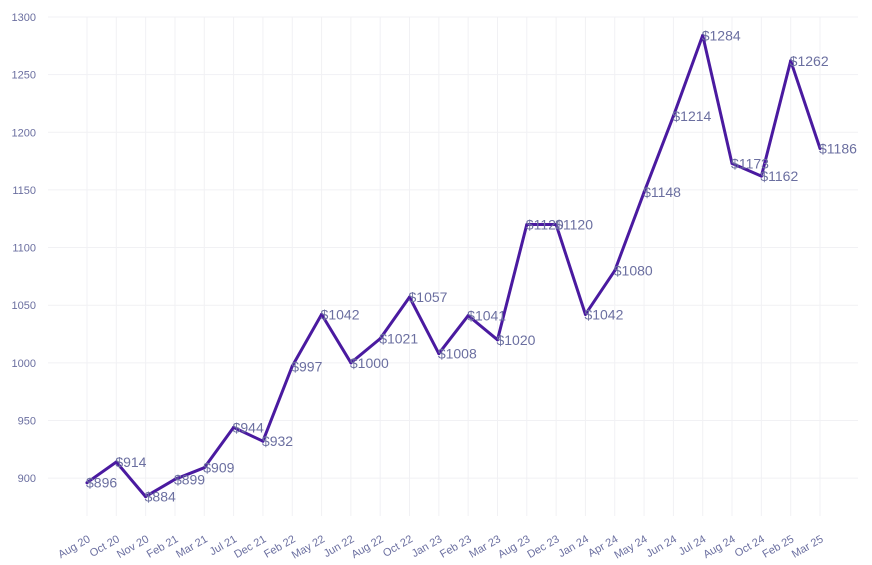 The image size is (872, 565). What do you see at coordinates (339, 546) in the screenshot?
I see `x-tick-label: Jun 22` at bounding box center [339, 546].